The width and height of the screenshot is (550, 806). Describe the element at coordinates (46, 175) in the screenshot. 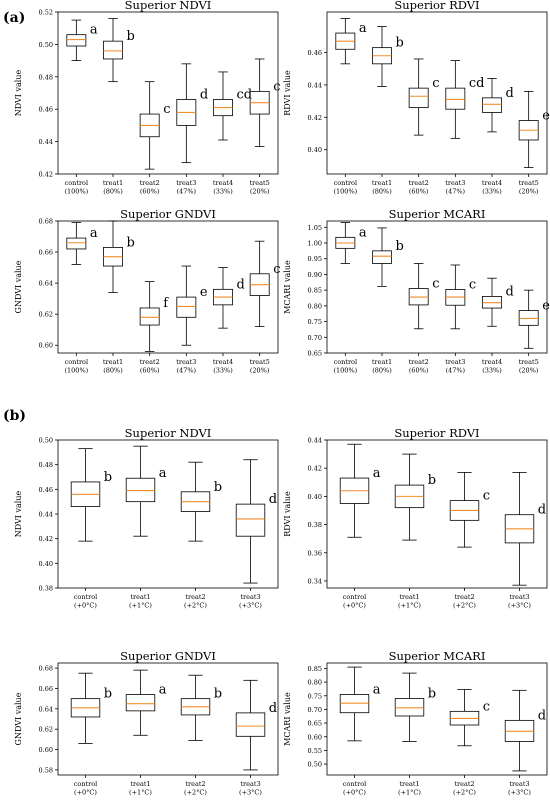

I see `y-tick-label: 0.42` at that location.